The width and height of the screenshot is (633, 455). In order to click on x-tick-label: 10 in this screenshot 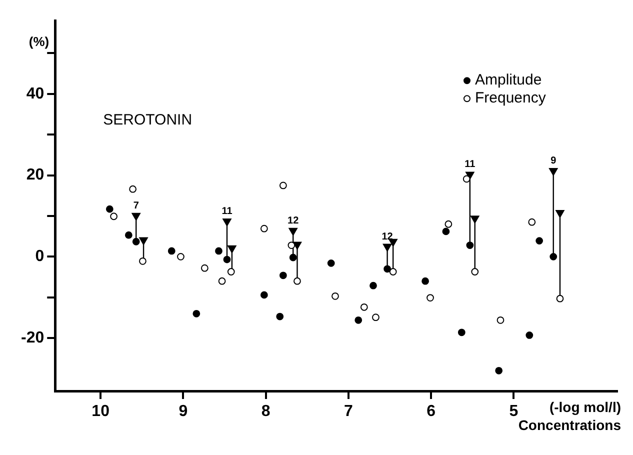, I will do `click(101, 411)`.